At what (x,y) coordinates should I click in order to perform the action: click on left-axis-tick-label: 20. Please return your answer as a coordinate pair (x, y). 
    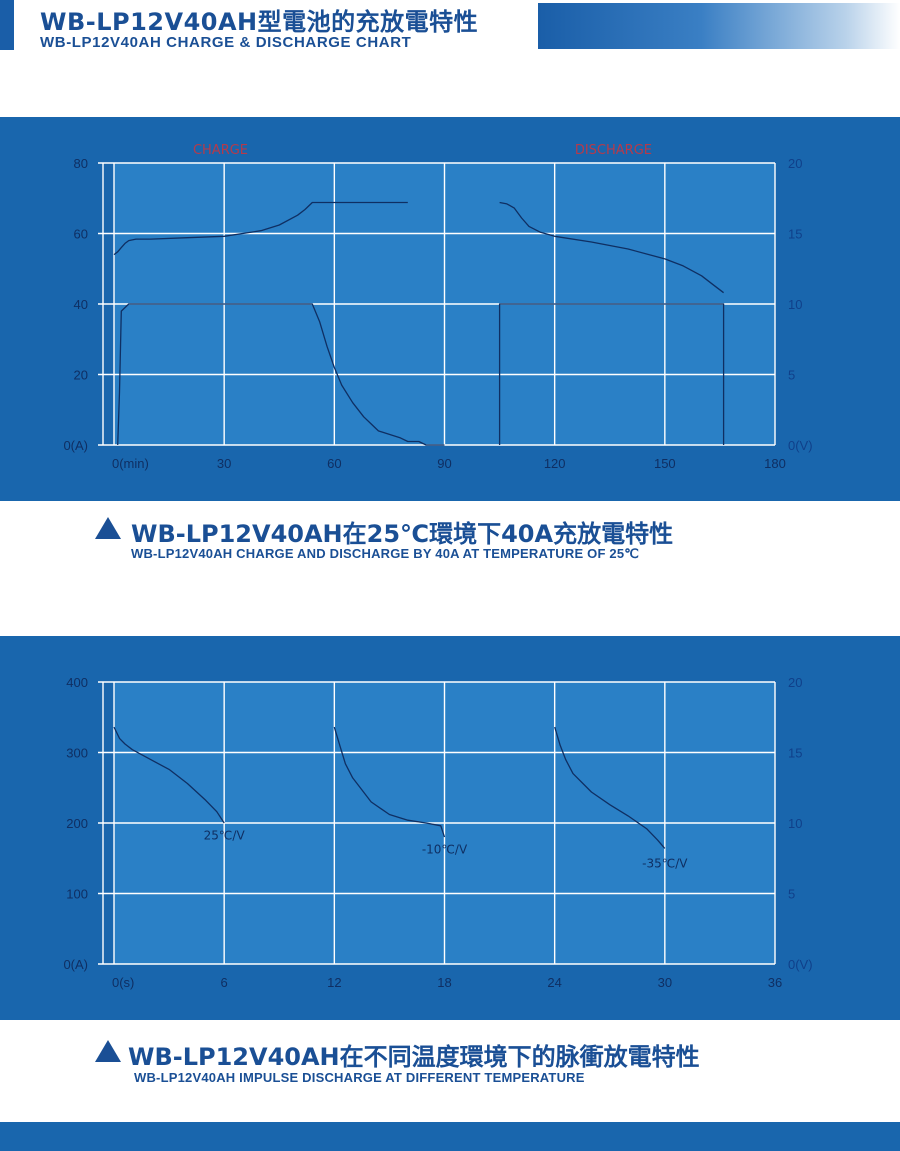
    Looking at the image, I should click on (81, 375).